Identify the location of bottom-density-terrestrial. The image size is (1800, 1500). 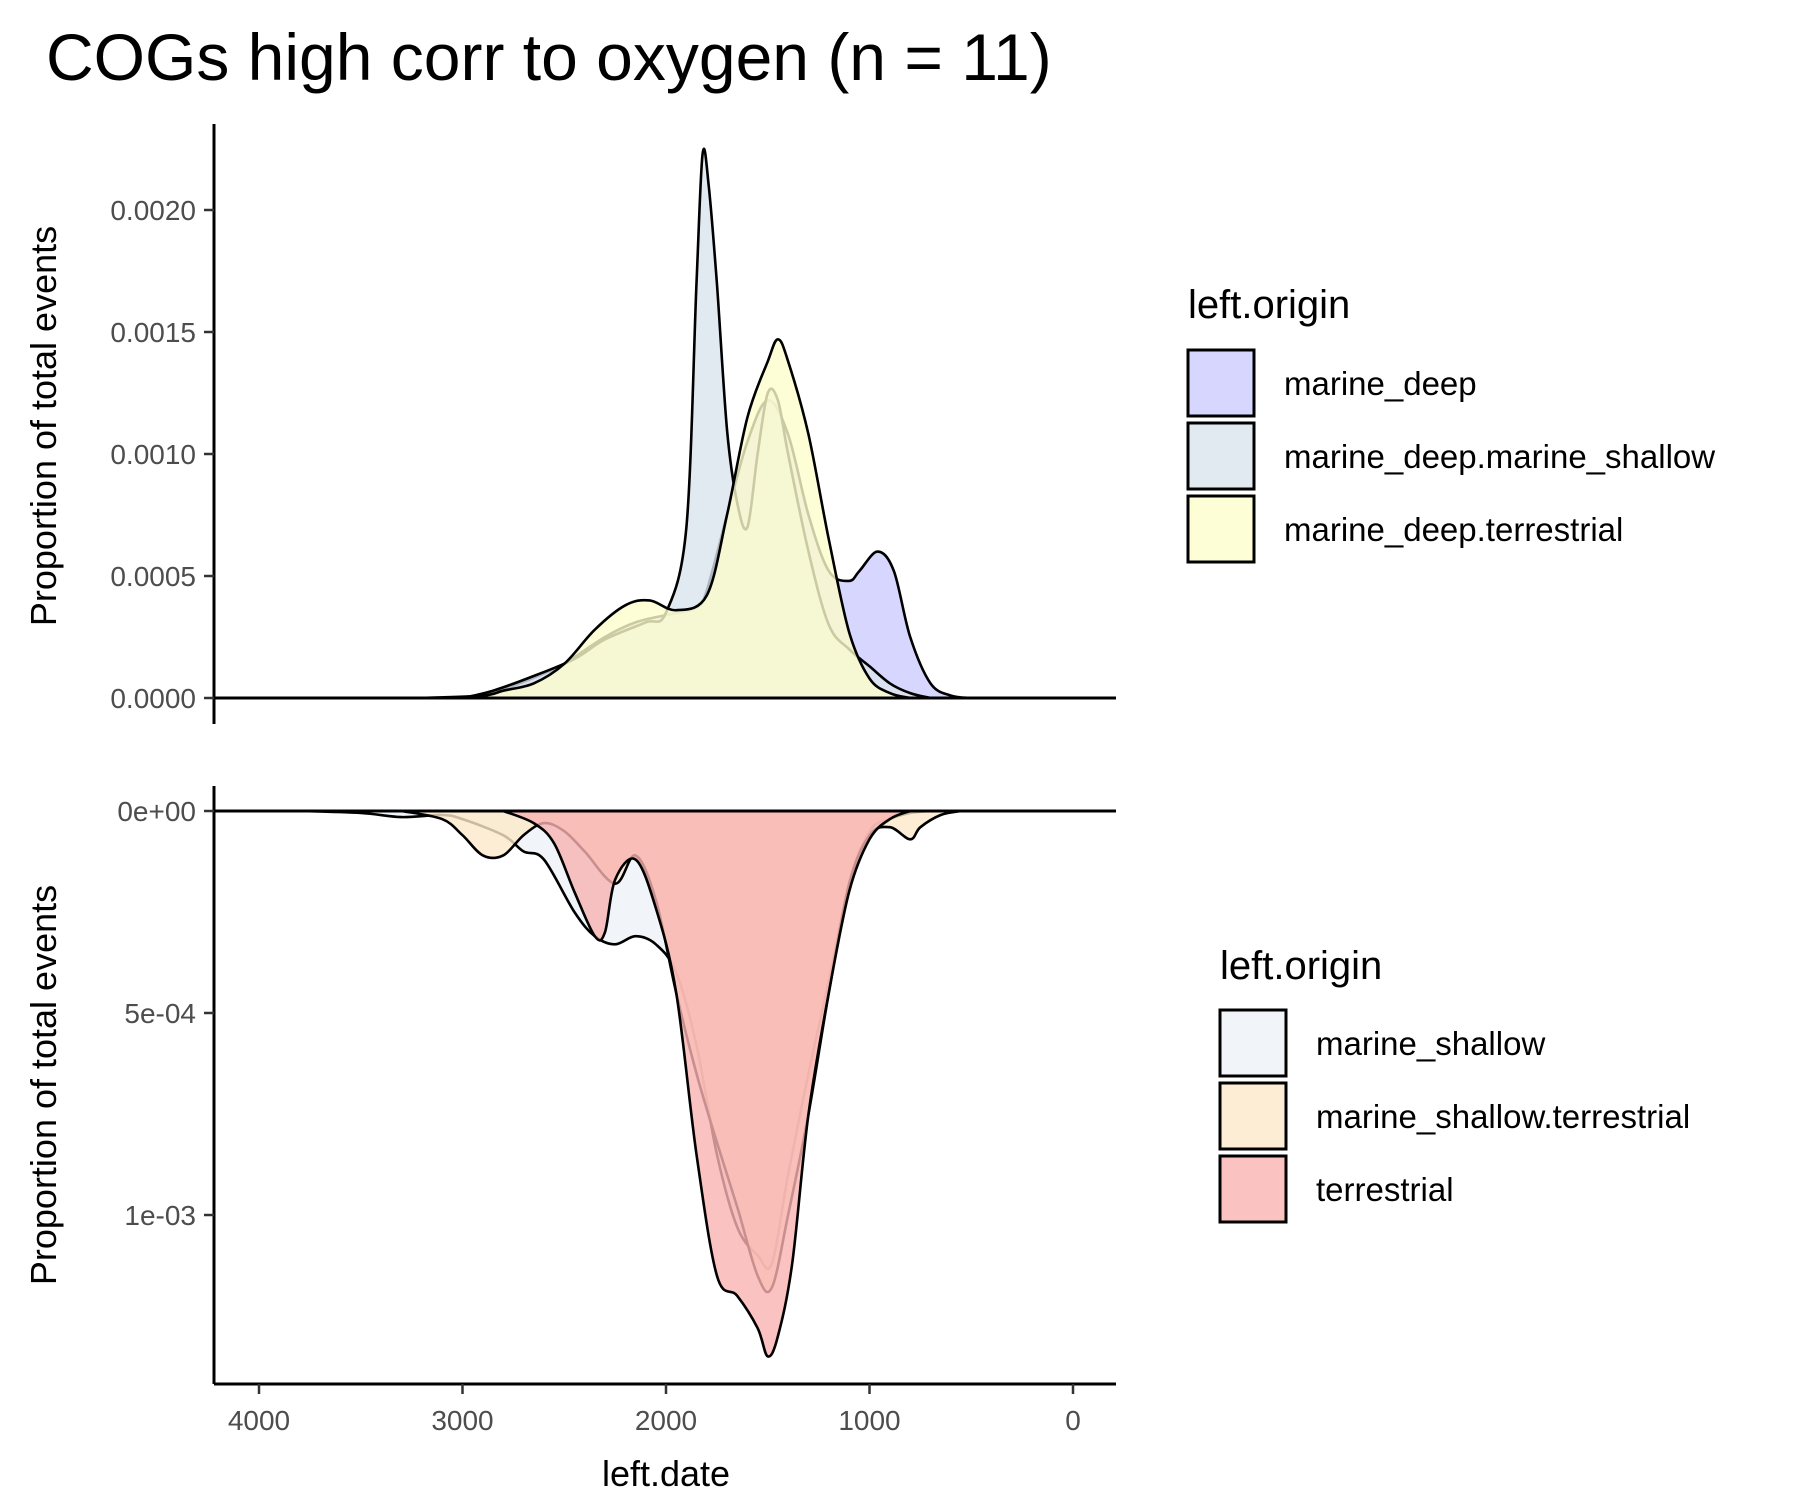
(706, 1083).